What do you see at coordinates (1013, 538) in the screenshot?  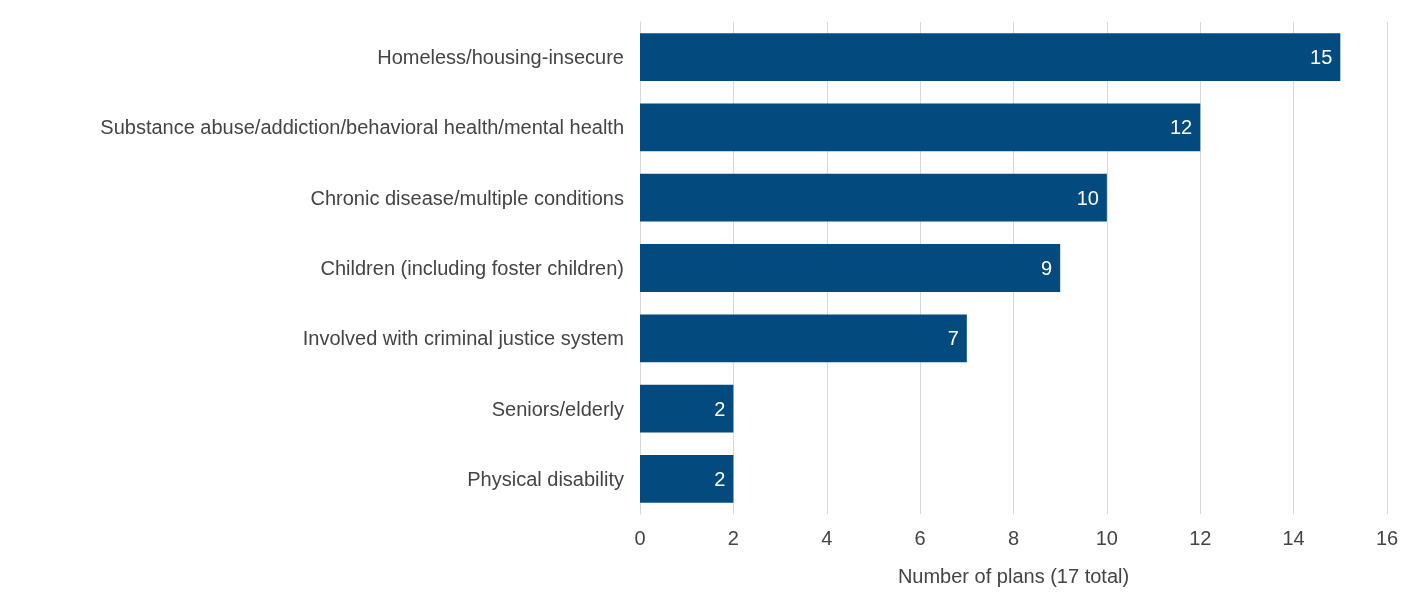 I see `x-tick-label: 8` at bounding box center [1013, 538].